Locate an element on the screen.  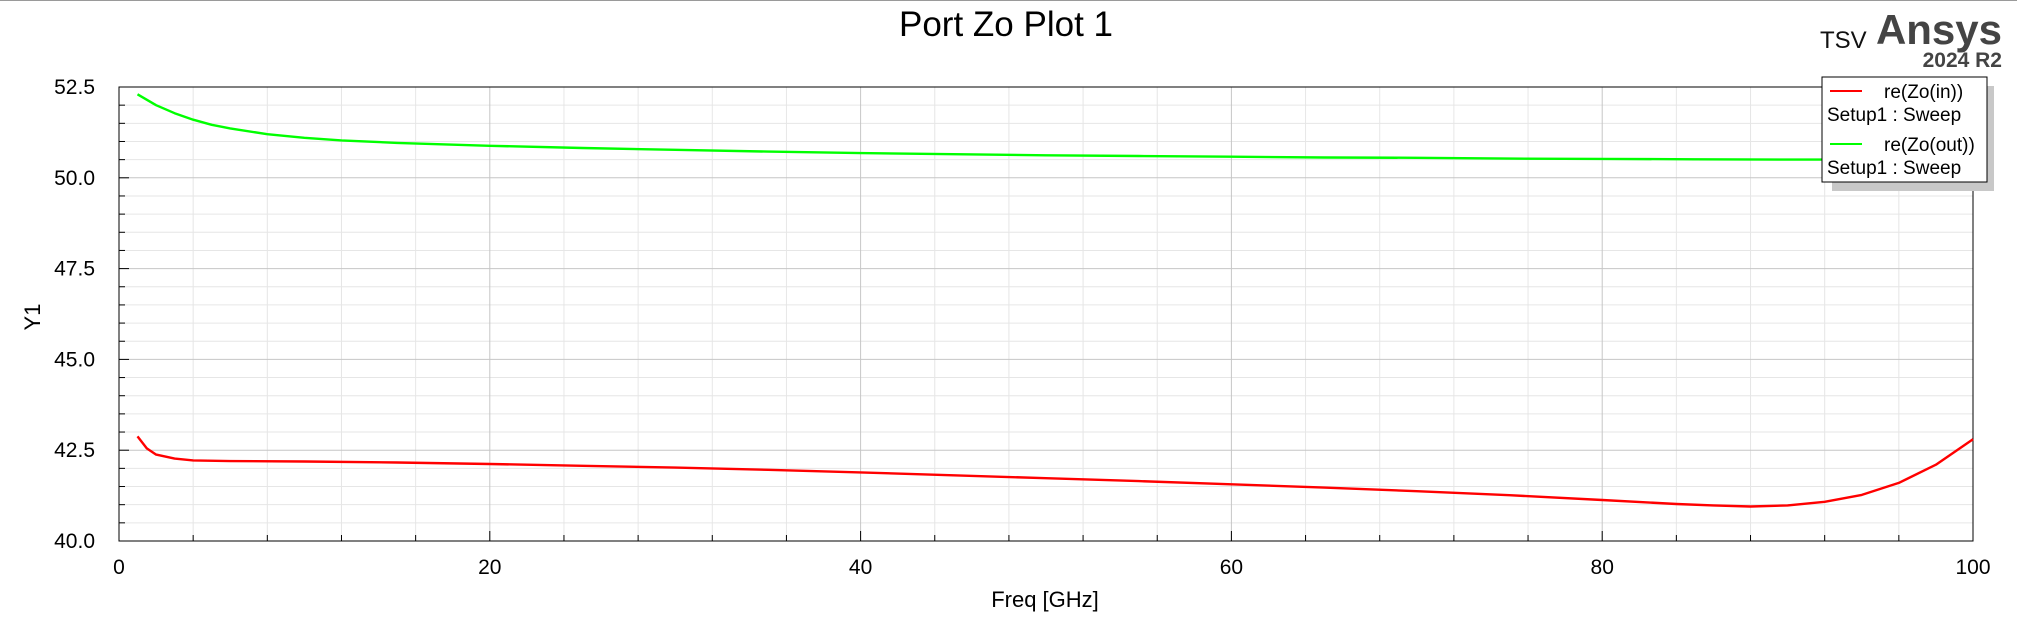
x-axis-title: Freq [GHz] is located at coordinates (1045, 599).